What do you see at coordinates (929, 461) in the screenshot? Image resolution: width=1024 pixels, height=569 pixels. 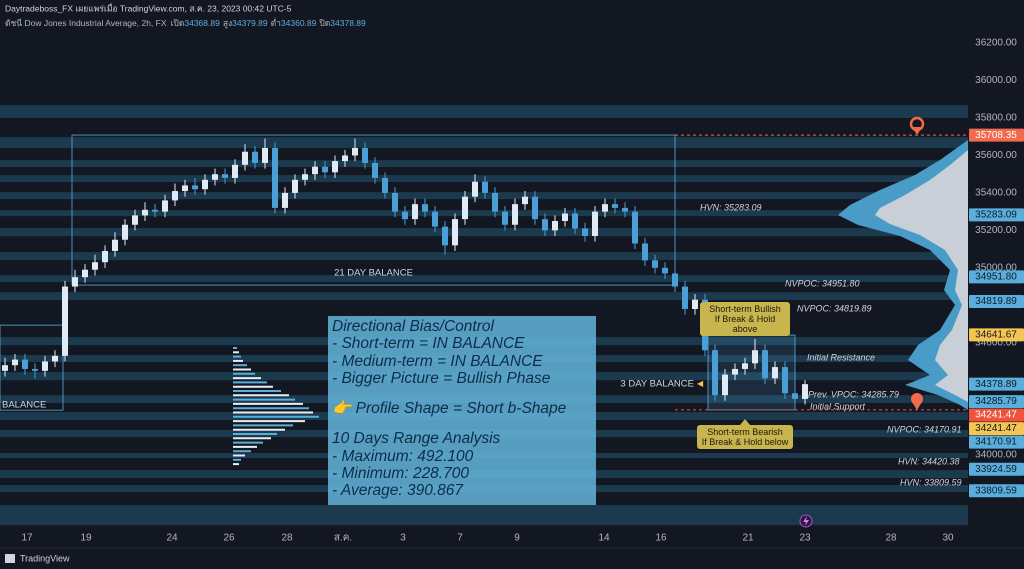 I see `annotation: HVN: 34420.38` at bounding box center [929, 461].